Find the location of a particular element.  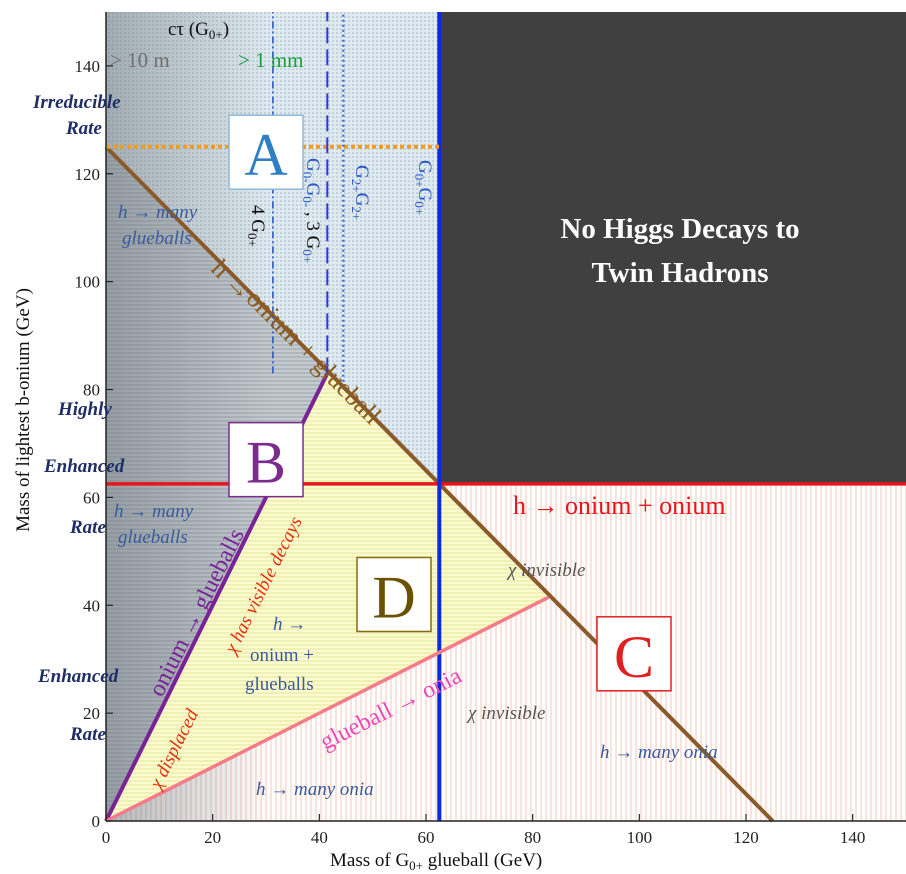

region-label-b: B is located at coordinates (266, 463).